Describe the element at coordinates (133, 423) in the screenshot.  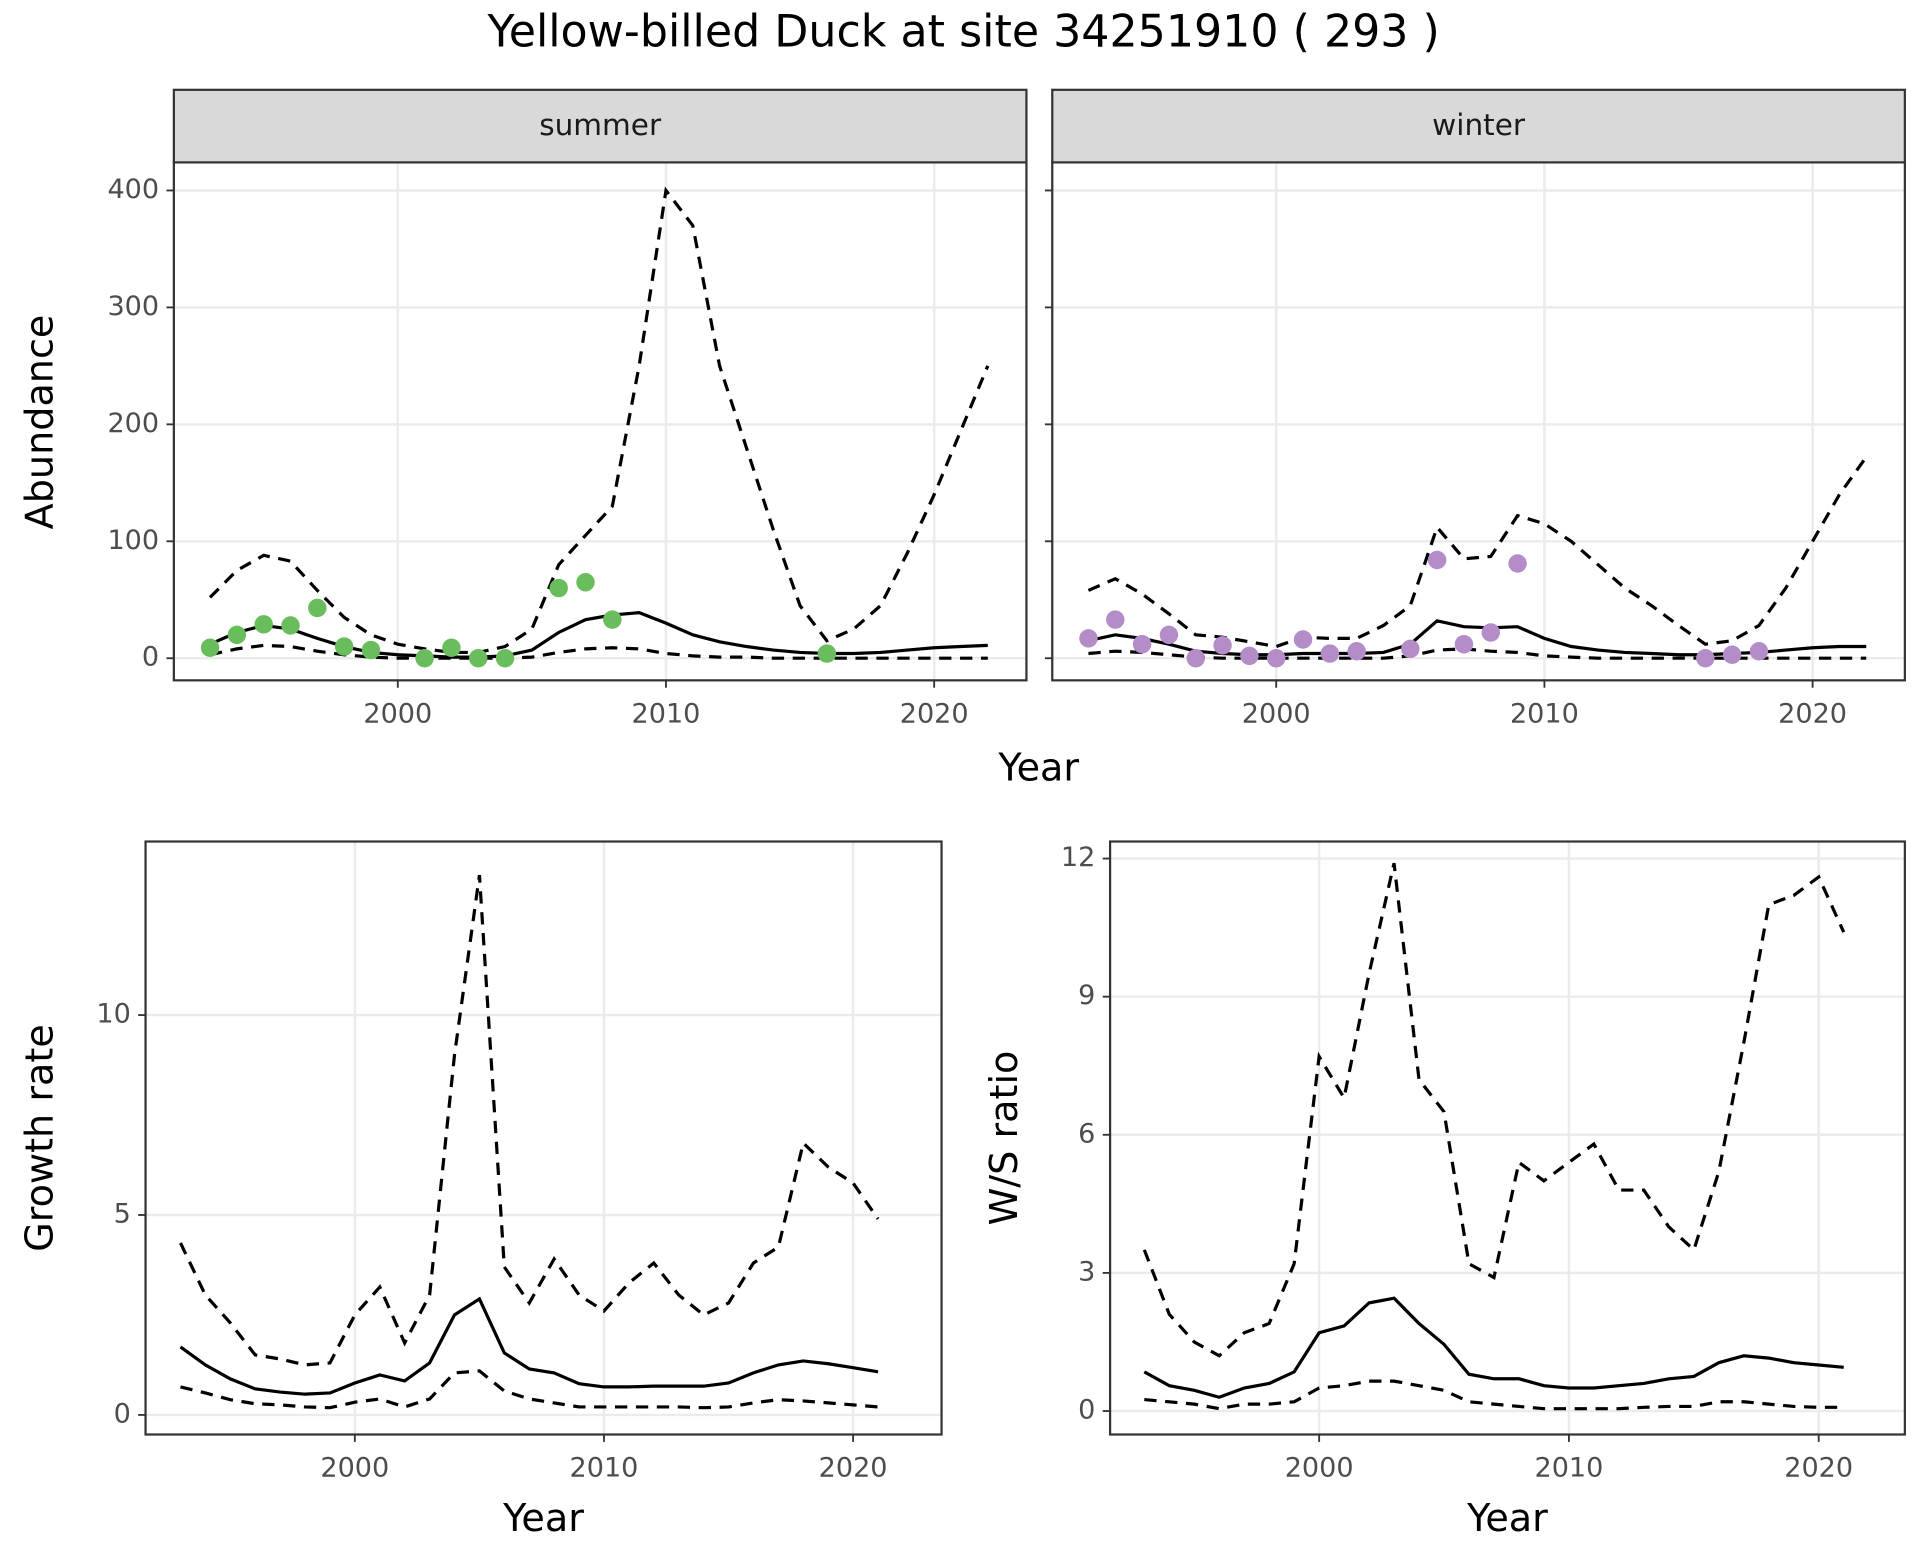
I see `y-tick-label: 200` at that location.